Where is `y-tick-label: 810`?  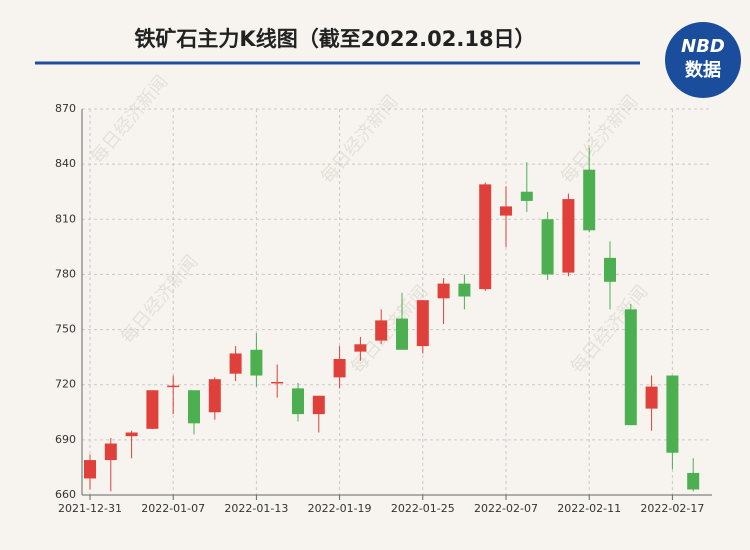 y-tick-label: 810 is located at coordinates (65, 218).